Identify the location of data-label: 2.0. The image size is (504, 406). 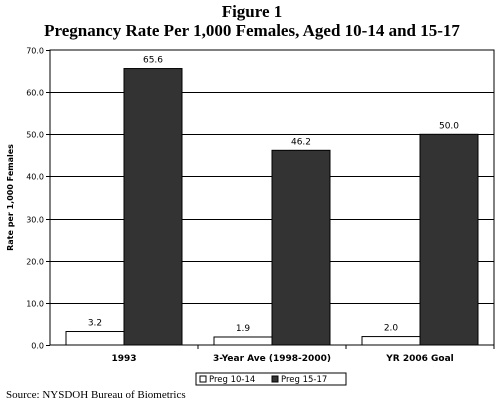
(391, 329).